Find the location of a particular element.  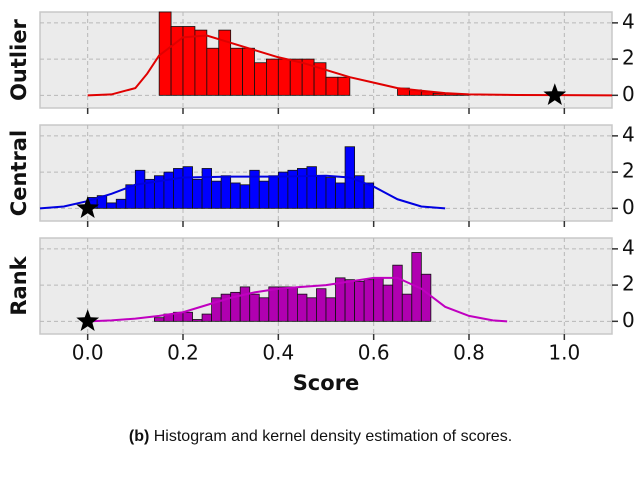

x-tick-label: 0.4 is located at coordinates (278, 353).